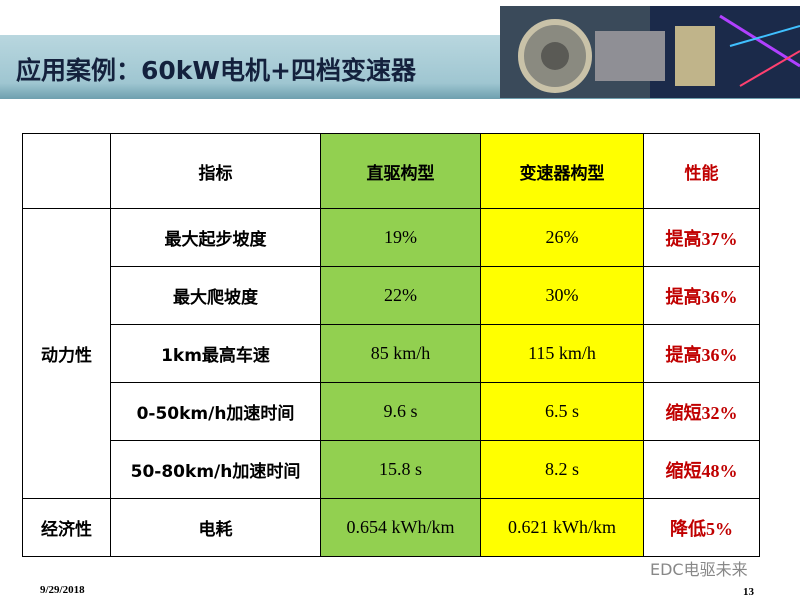 Image resolution: width=800 pixels, height=600 pixels. What do you see at coordinates (66, 171) in the screenshot?
I see `header-cell` at bounding box center [66, 171].